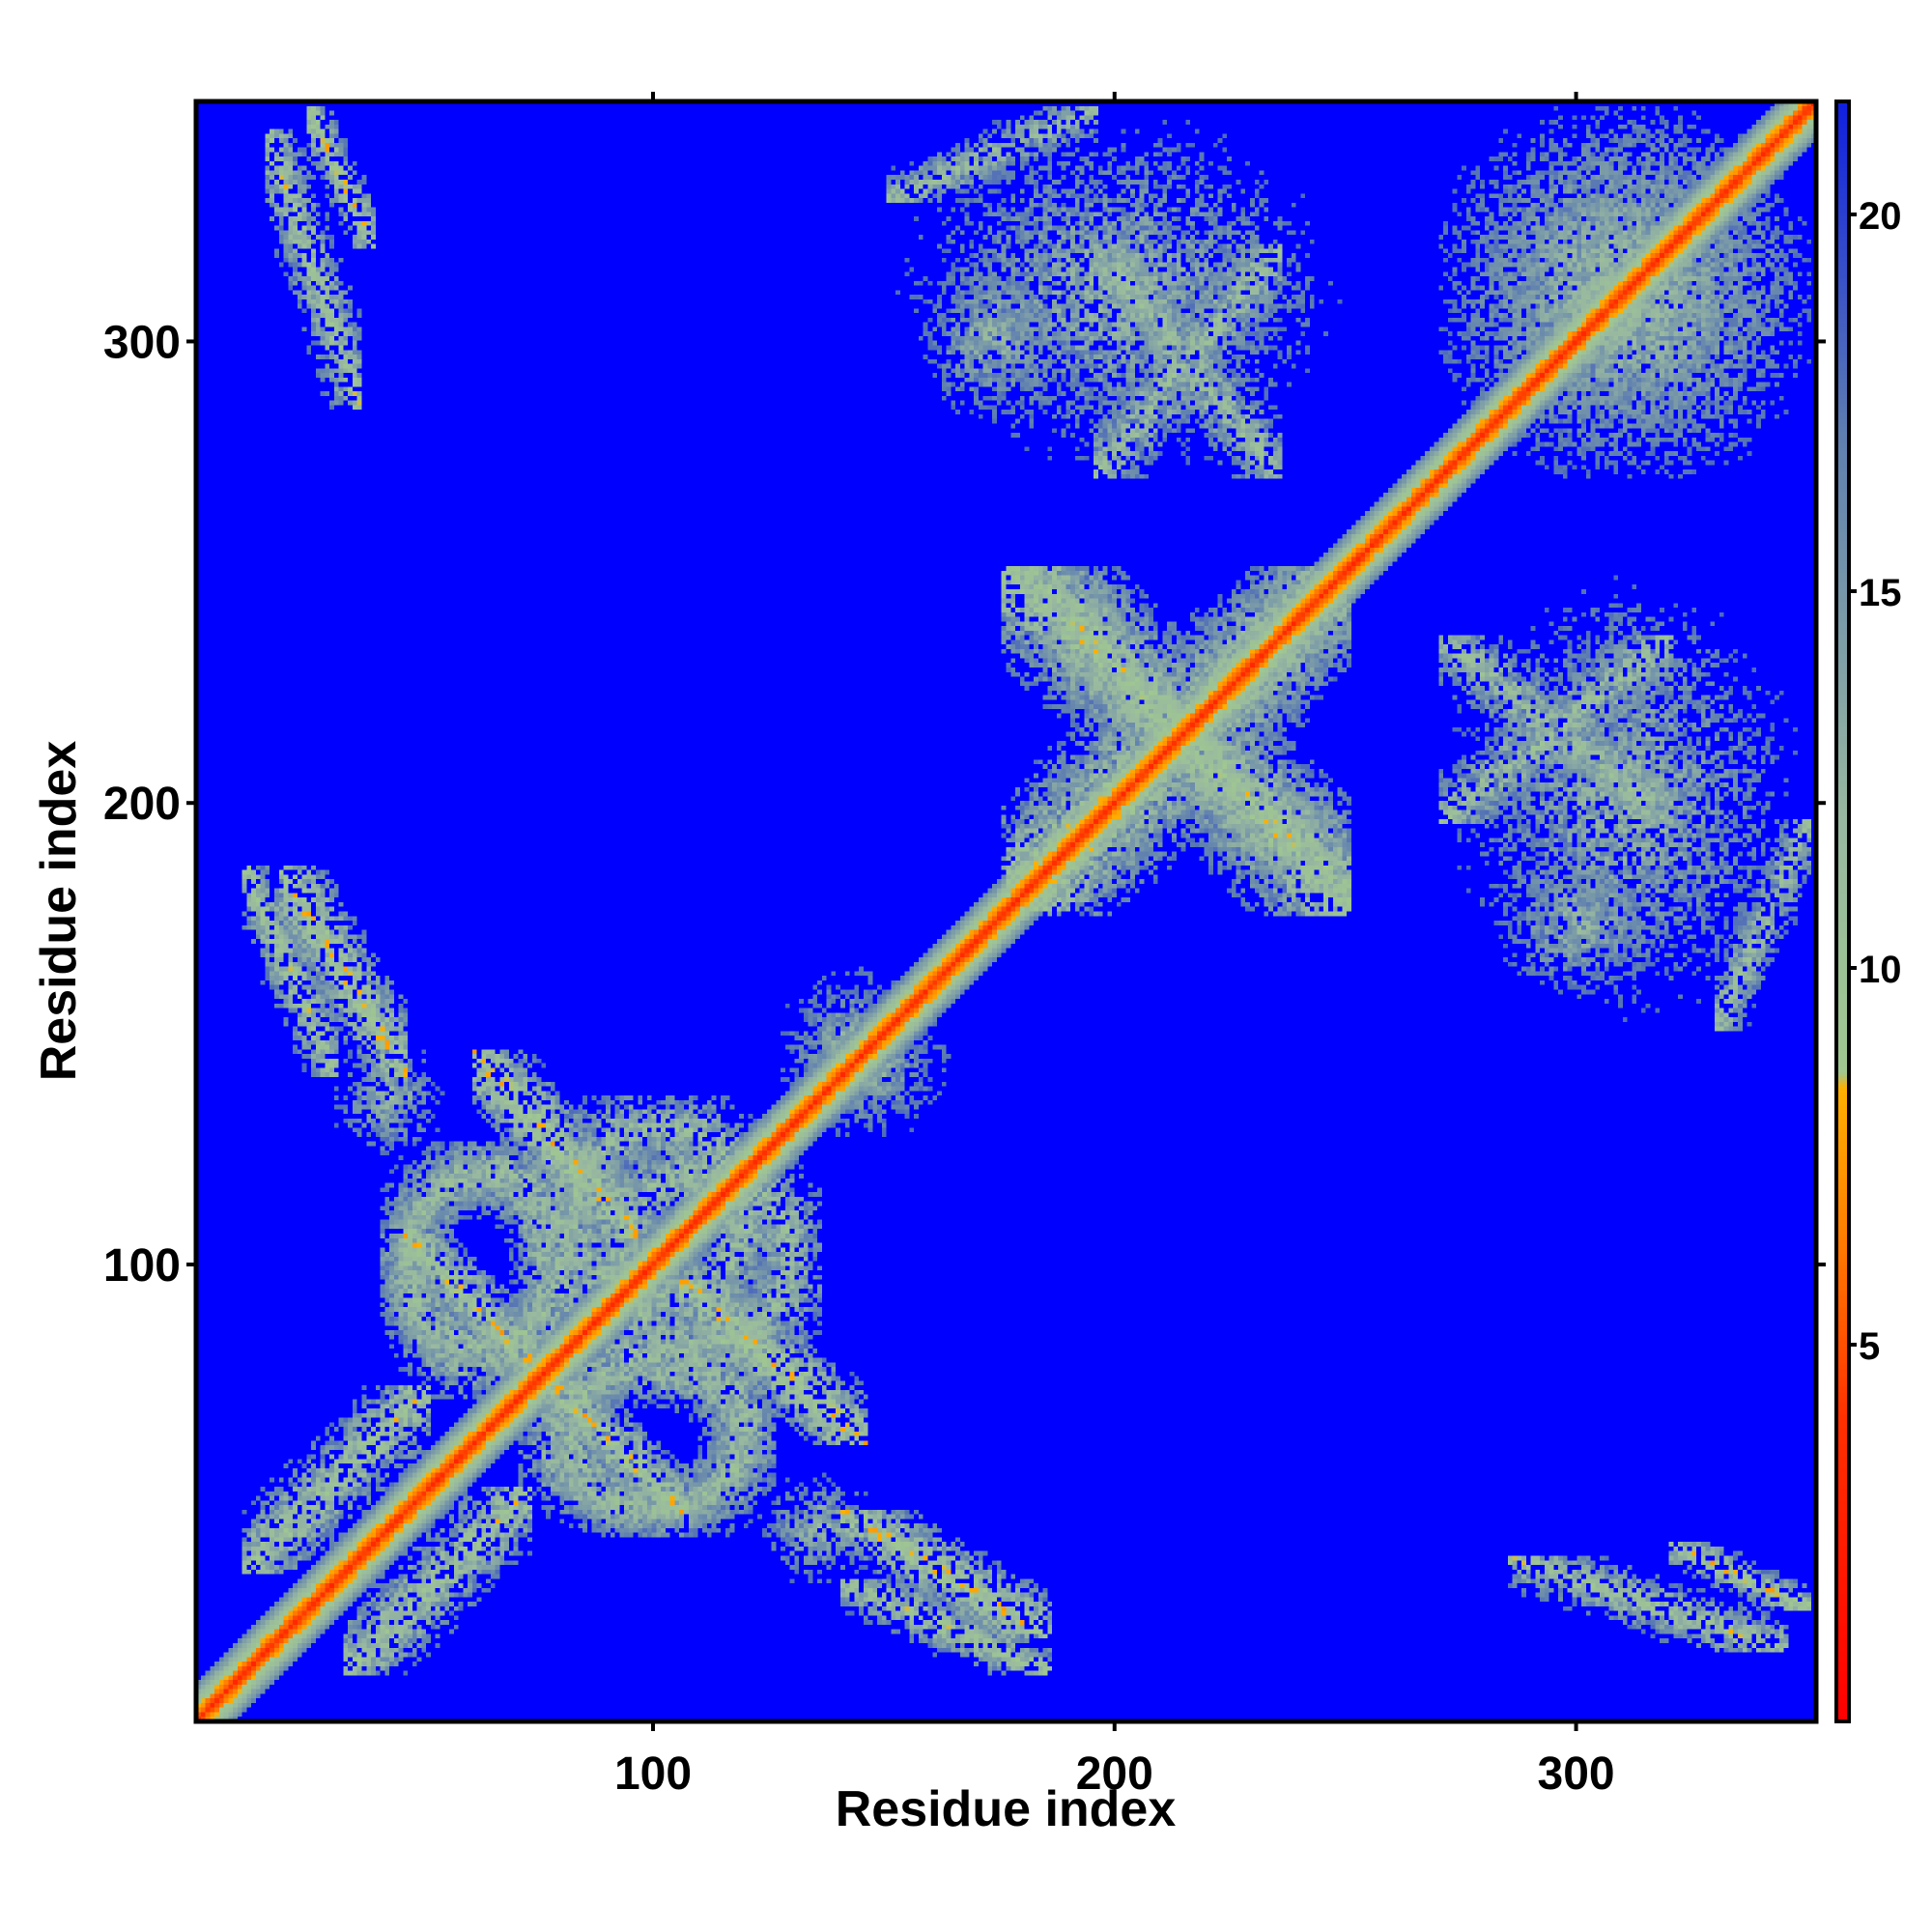 Image resolution: width=1932 pixels, height=1932 pixels. I want to click on colorbar-gradient, so click(1842, 911).